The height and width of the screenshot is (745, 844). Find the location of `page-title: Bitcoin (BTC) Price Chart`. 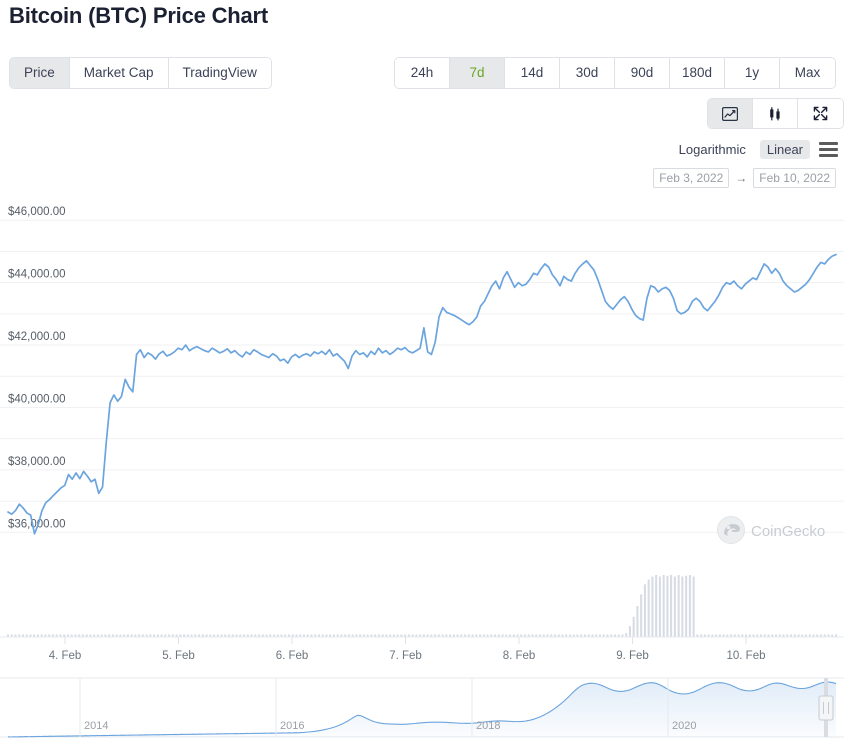

page-title: Bitcoin (BTC) Price Chart is located at coordinates (139, 15).